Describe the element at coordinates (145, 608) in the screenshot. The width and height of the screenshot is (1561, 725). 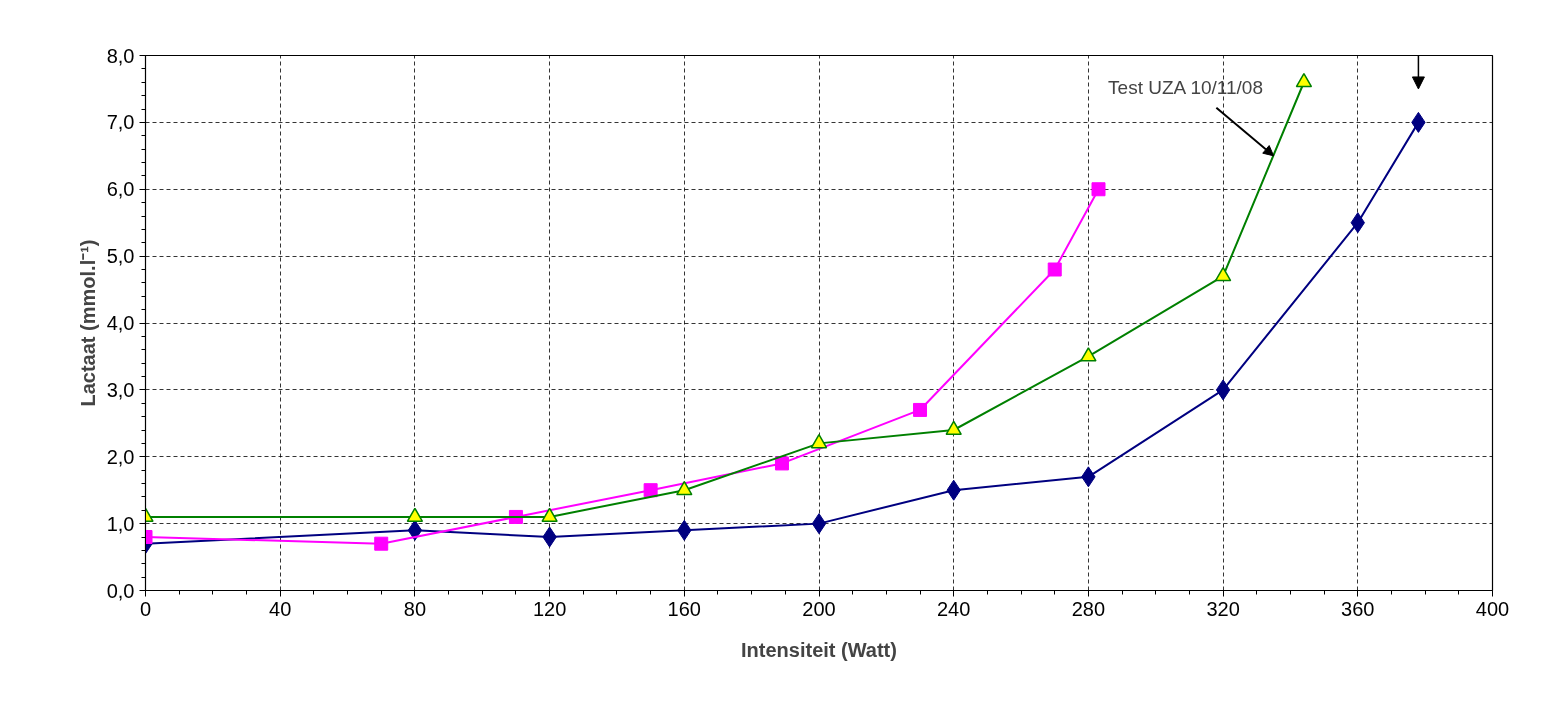
I see `x-tick-label: 0` at that location.